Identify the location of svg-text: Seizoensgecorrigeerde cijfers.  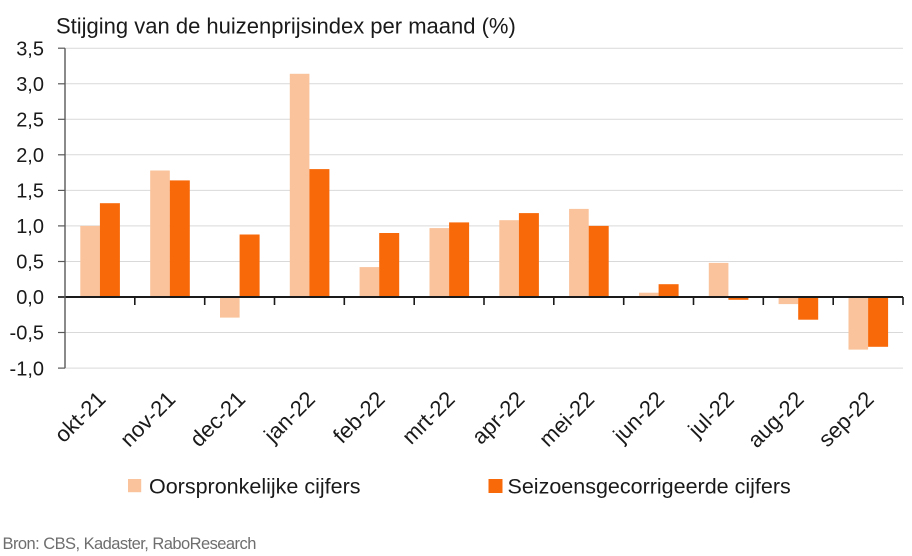
(649, 486).